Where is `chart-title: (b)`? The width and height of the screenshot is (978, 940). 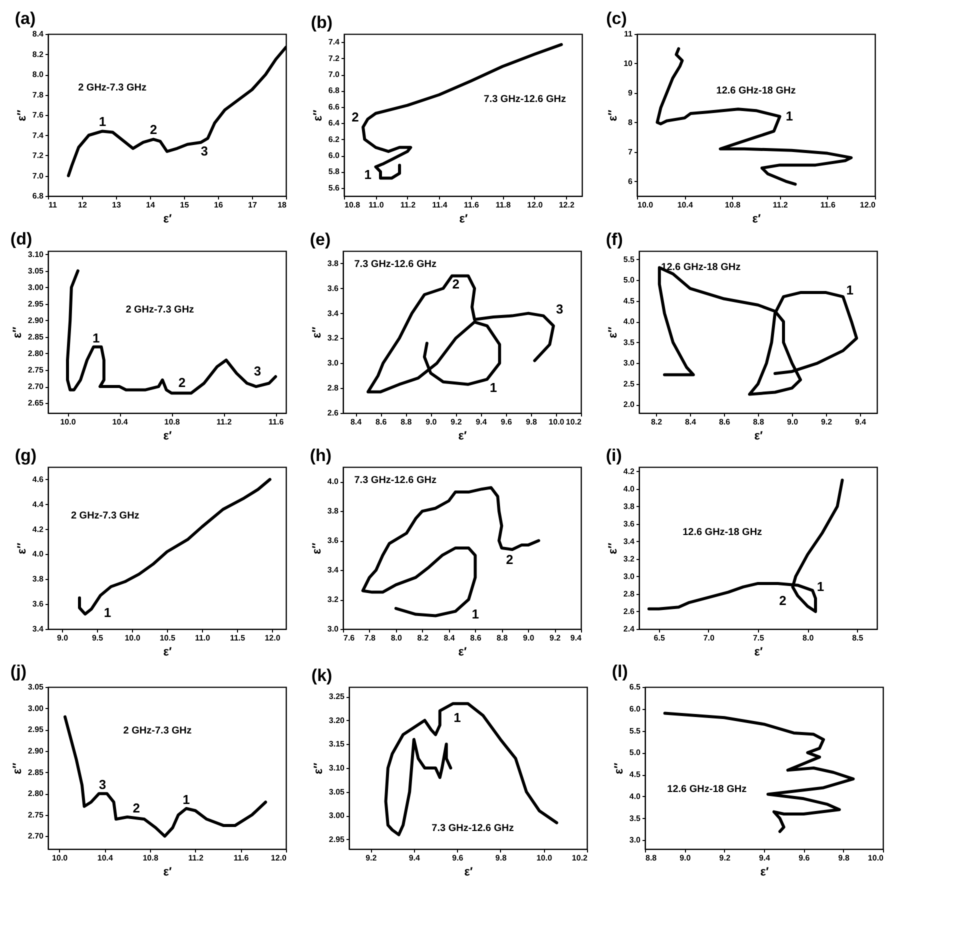
chart-title: (b) is located at coordinates (321, 22).